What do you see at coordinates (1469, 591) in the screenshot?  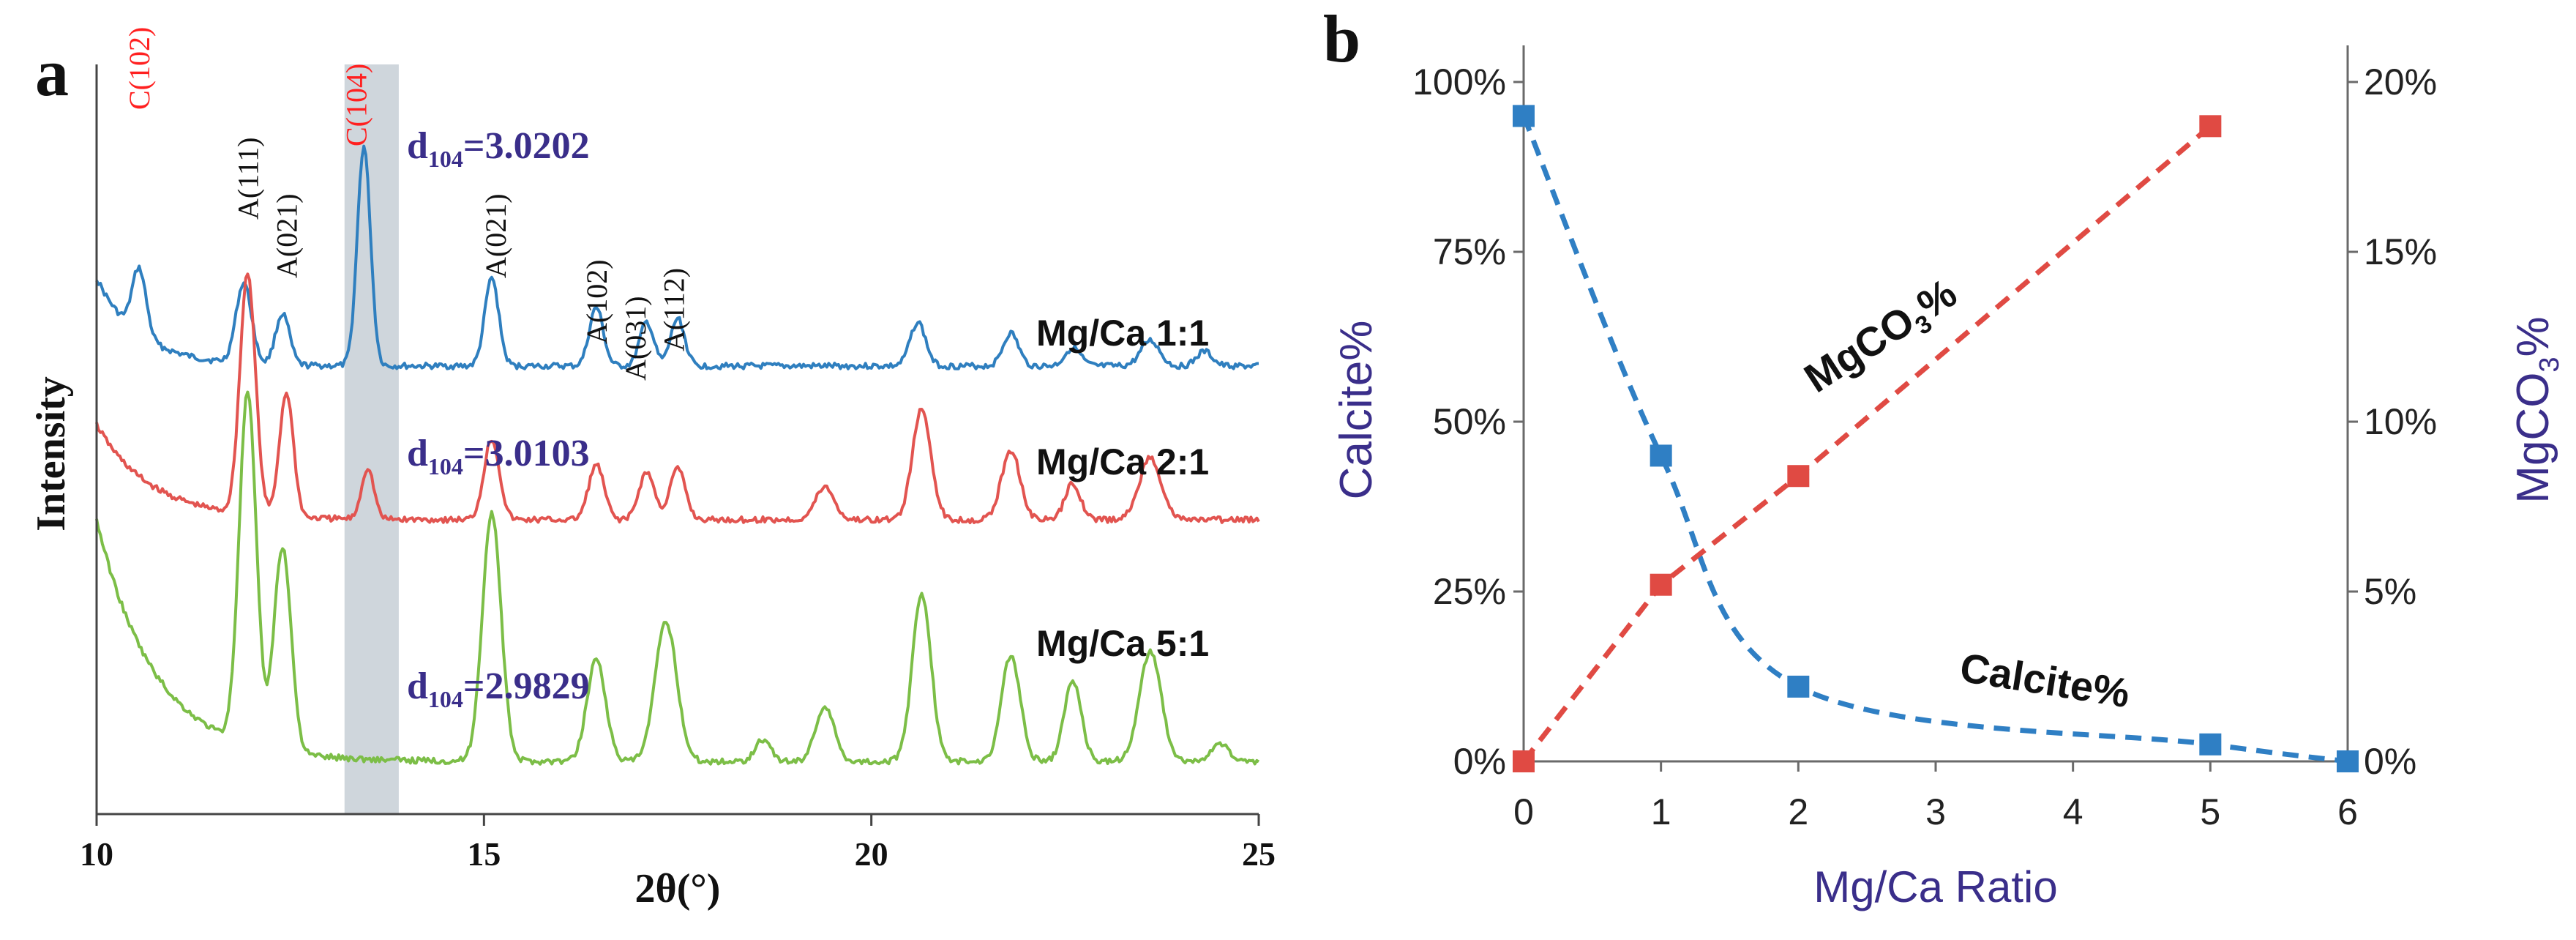 I see `b-left-tick-label: 25%` at bounding box center [1469, 591].